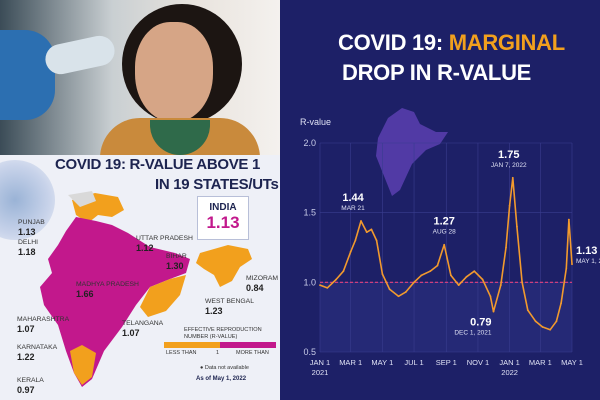  Describe the element at coordinates (115, 302) in the screenshot. I see `map-region-mainland` at that location.